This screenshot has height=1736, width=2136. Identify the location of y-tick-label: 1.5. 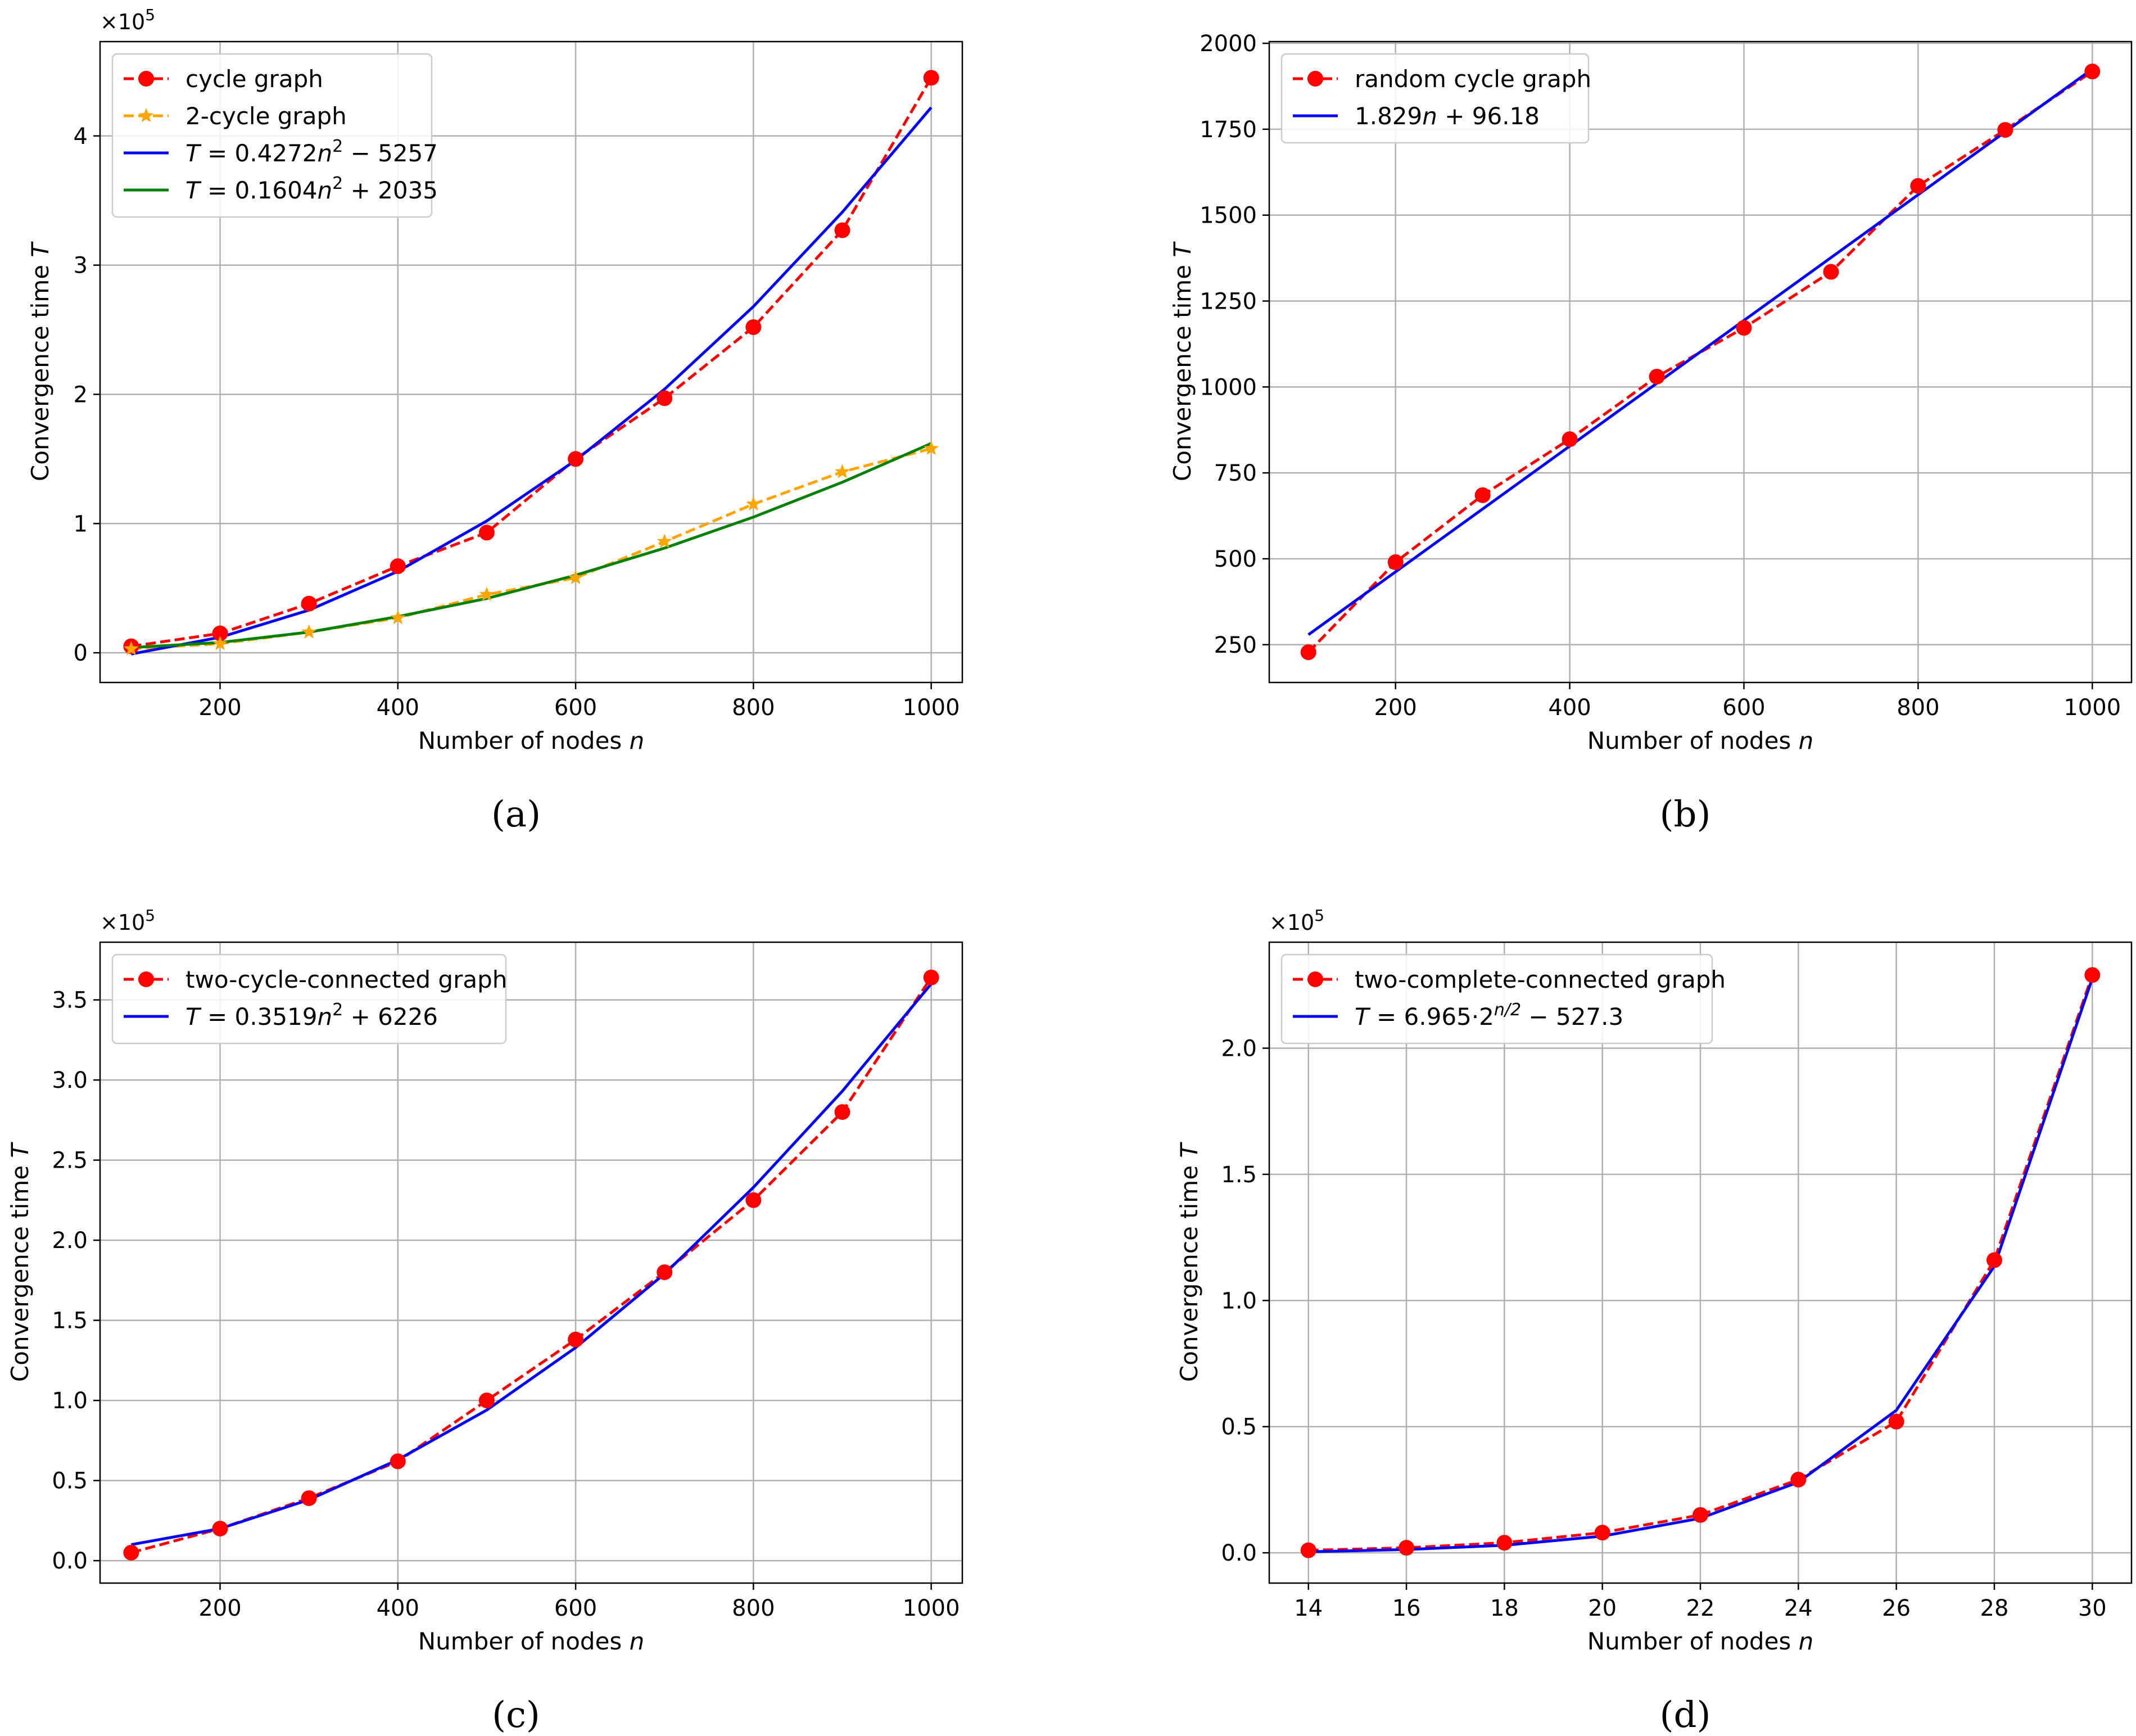
(70, 1321).